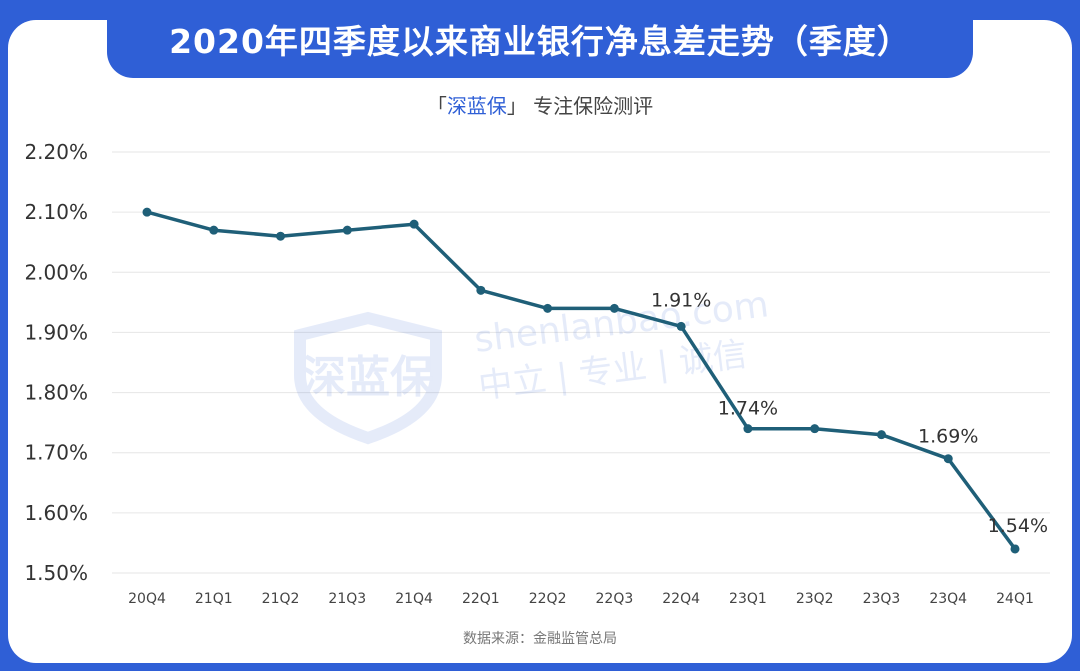  I want to click on y-tick-label: 1.60%, so click(56, 513).